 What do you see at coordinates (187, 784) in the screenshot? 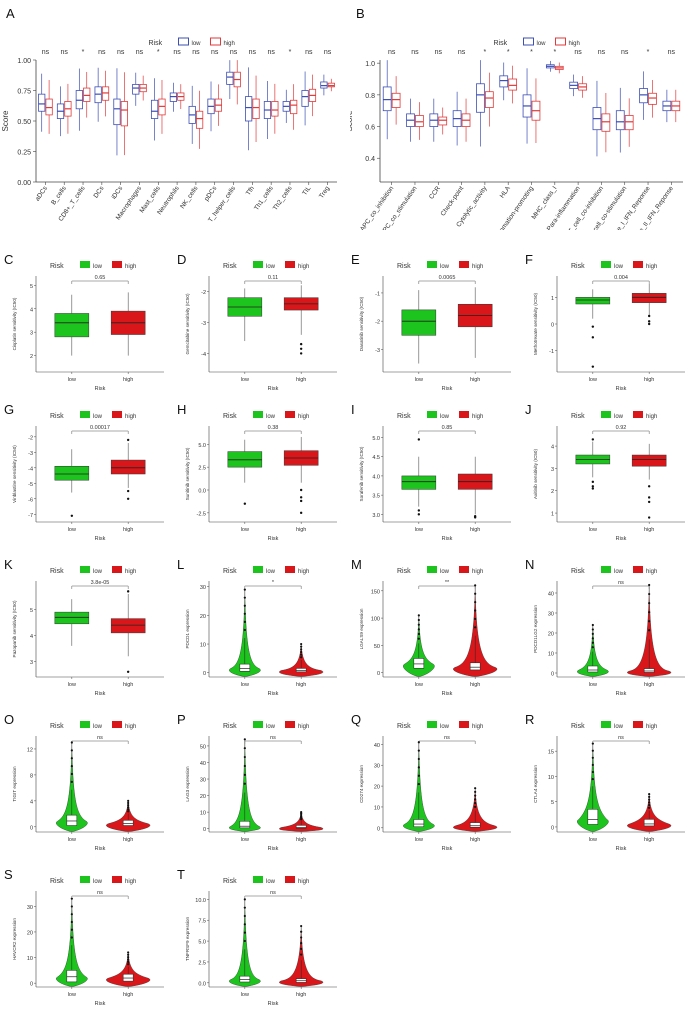
I see `y-axis-label: LAG3 expression` at bounding box center [187, 784].